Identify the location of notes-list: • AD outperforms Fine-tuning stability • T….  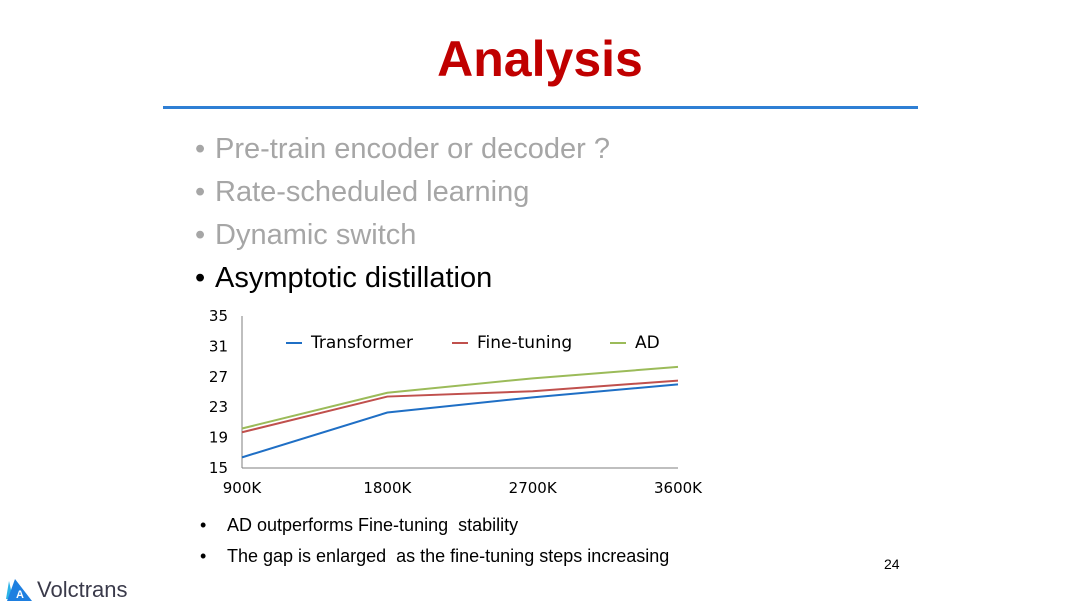
(434, 541).